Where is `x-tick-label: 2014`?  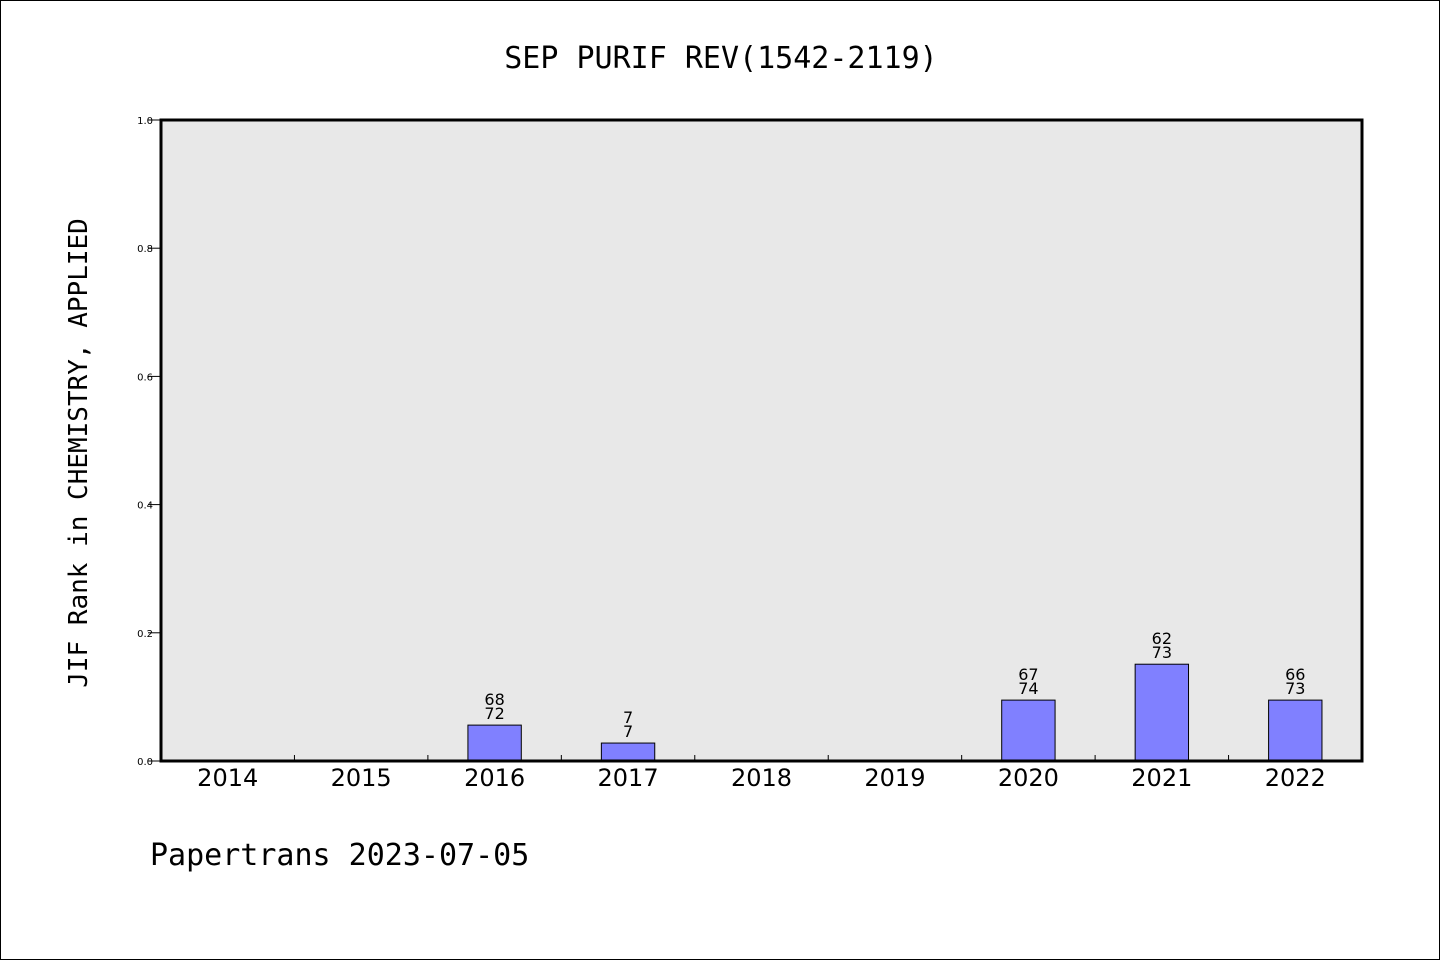
x-tick-label: 2014 is located at coordinates (227, 778).